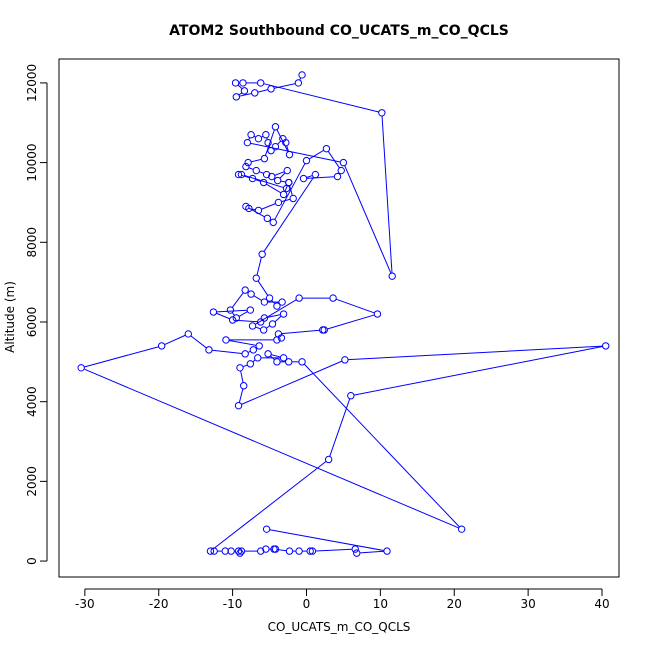 This screenshot has height=655, width=650. I want to click on x-tick-label: 20, so click(454, 604).